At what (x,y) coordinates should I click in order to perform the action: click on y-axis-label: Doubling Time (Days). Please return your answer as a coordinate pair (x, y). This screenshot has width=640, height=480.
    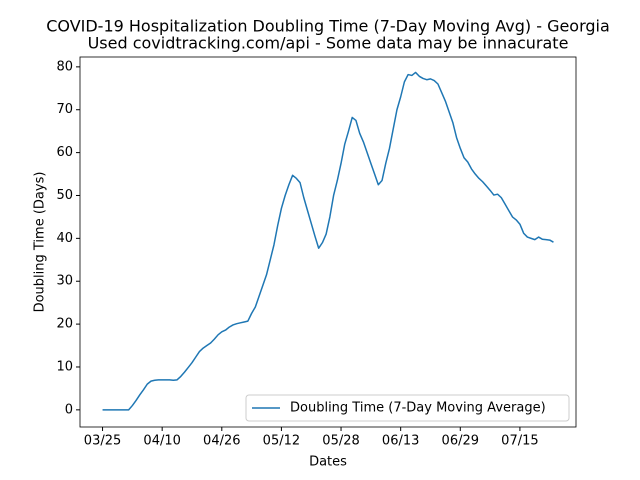
    Looking at the image, I should click on (40, 242).